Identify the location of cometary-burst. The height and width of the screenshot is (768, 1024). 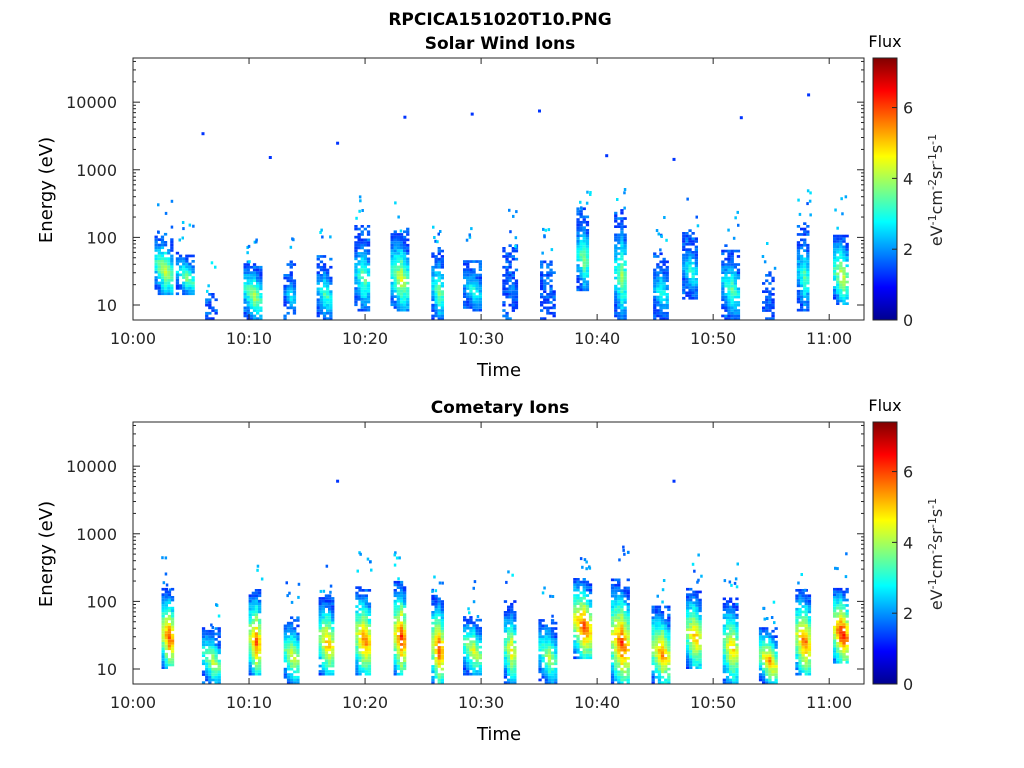
(256, 620).